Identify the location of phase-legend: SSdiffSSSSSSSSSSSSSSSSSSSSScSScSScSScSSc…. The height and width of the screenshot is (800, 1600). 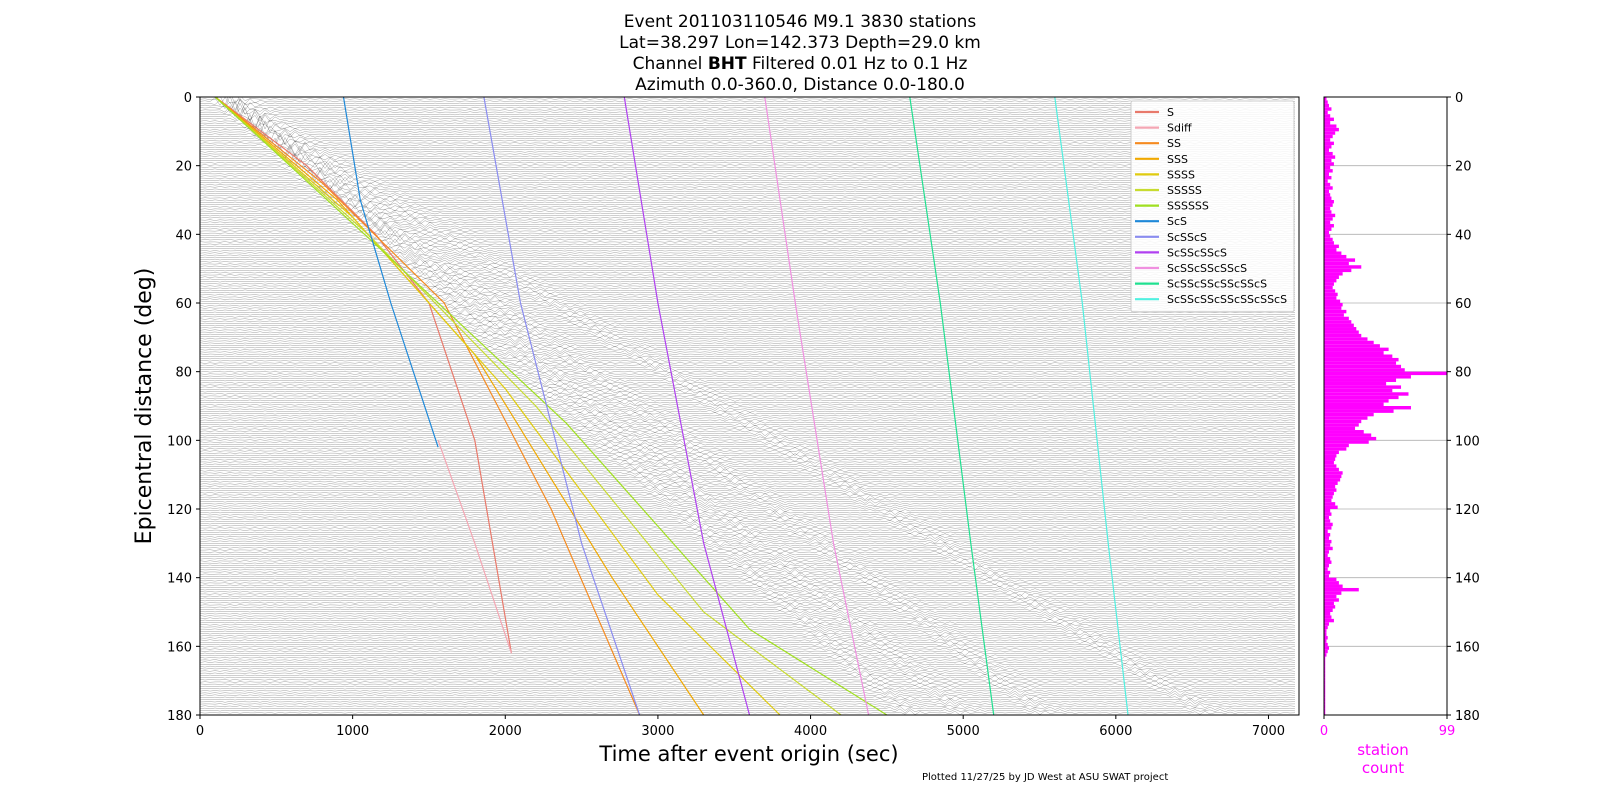
(1212, 206).